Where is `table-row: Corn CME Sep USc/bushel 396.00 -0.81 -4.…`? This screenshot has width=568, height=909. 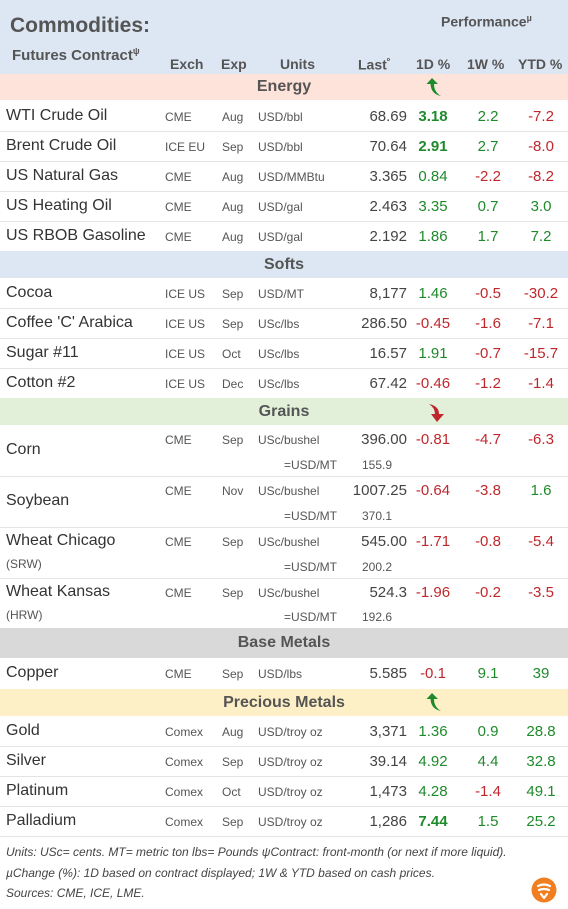 table-row: Corn CME Sep USc/bushel 396.00 -0.81 -4.… is located at coordinates (284, 451).